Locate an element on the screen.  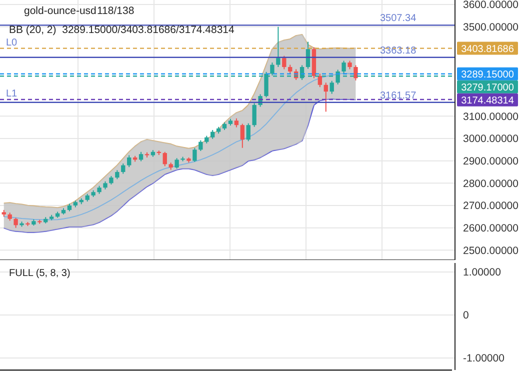
ref-line-label: 3289.15000 is located at coordinates (487, 74).